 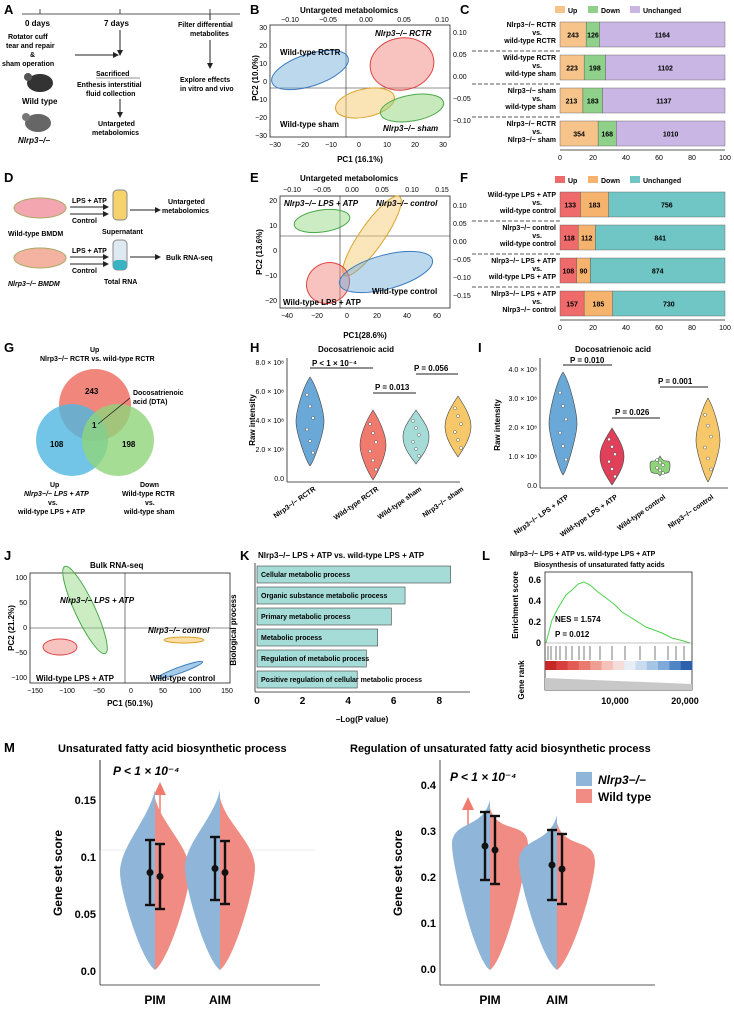 I want to click on e-bottom-tick: −40, so click(x=287, y=316).